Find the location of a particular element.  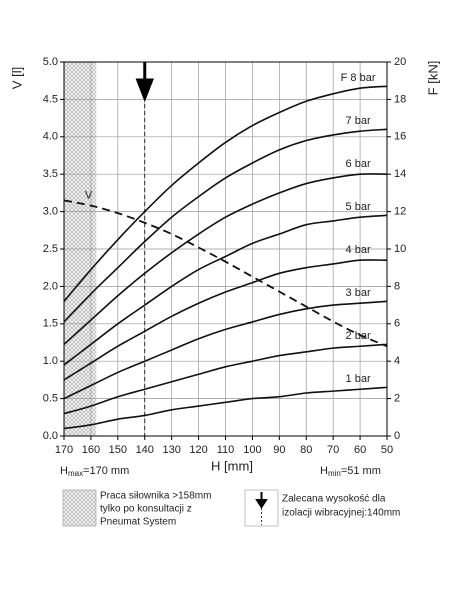

x-tick-label: 120 is located at coordinates (198, 450).